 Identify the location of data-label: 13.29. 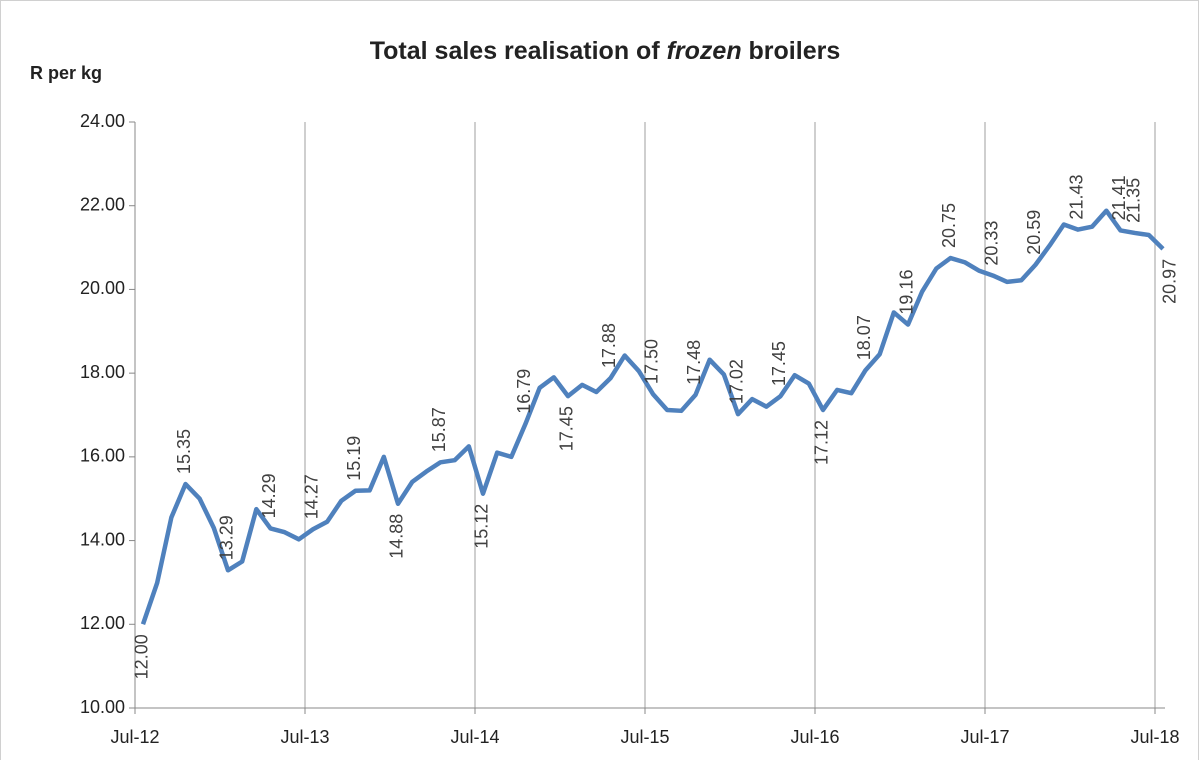
(227, 537).